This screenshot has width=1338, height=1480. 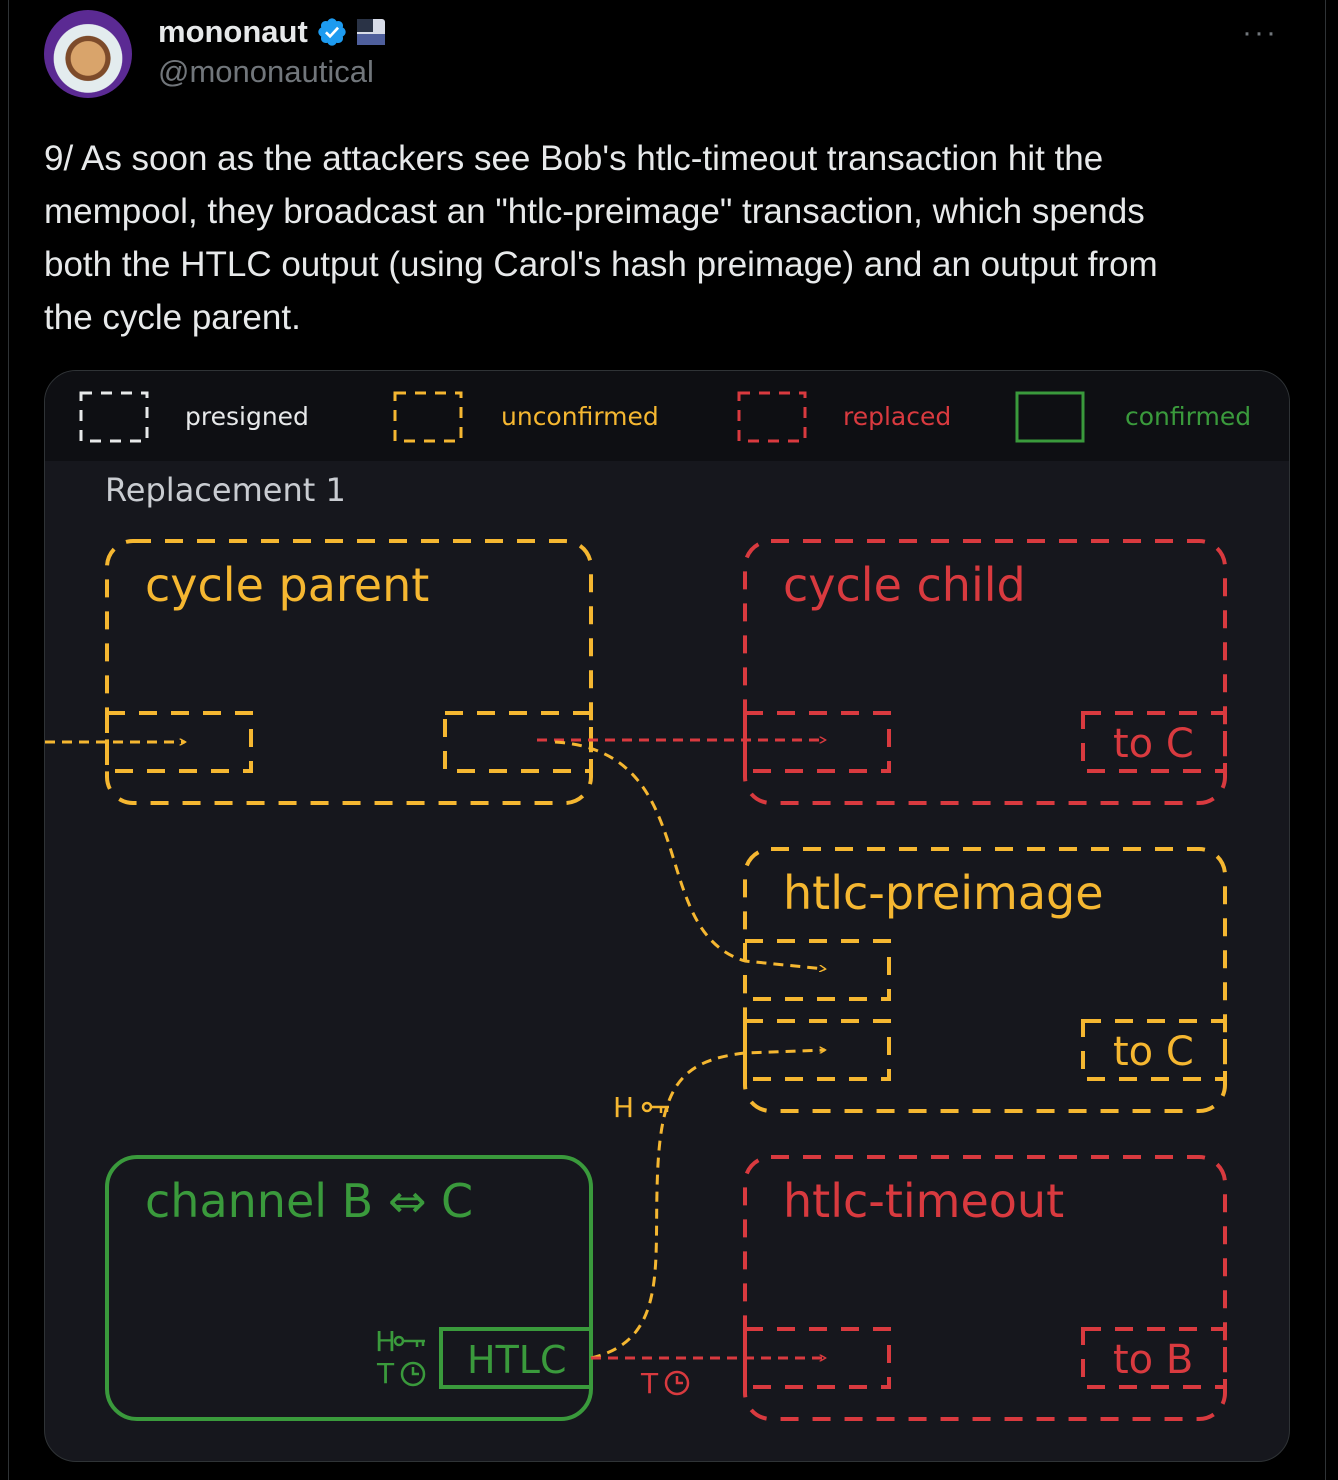 I want to click on legend-replaced-label: replaced, so click(x=897, y=416).